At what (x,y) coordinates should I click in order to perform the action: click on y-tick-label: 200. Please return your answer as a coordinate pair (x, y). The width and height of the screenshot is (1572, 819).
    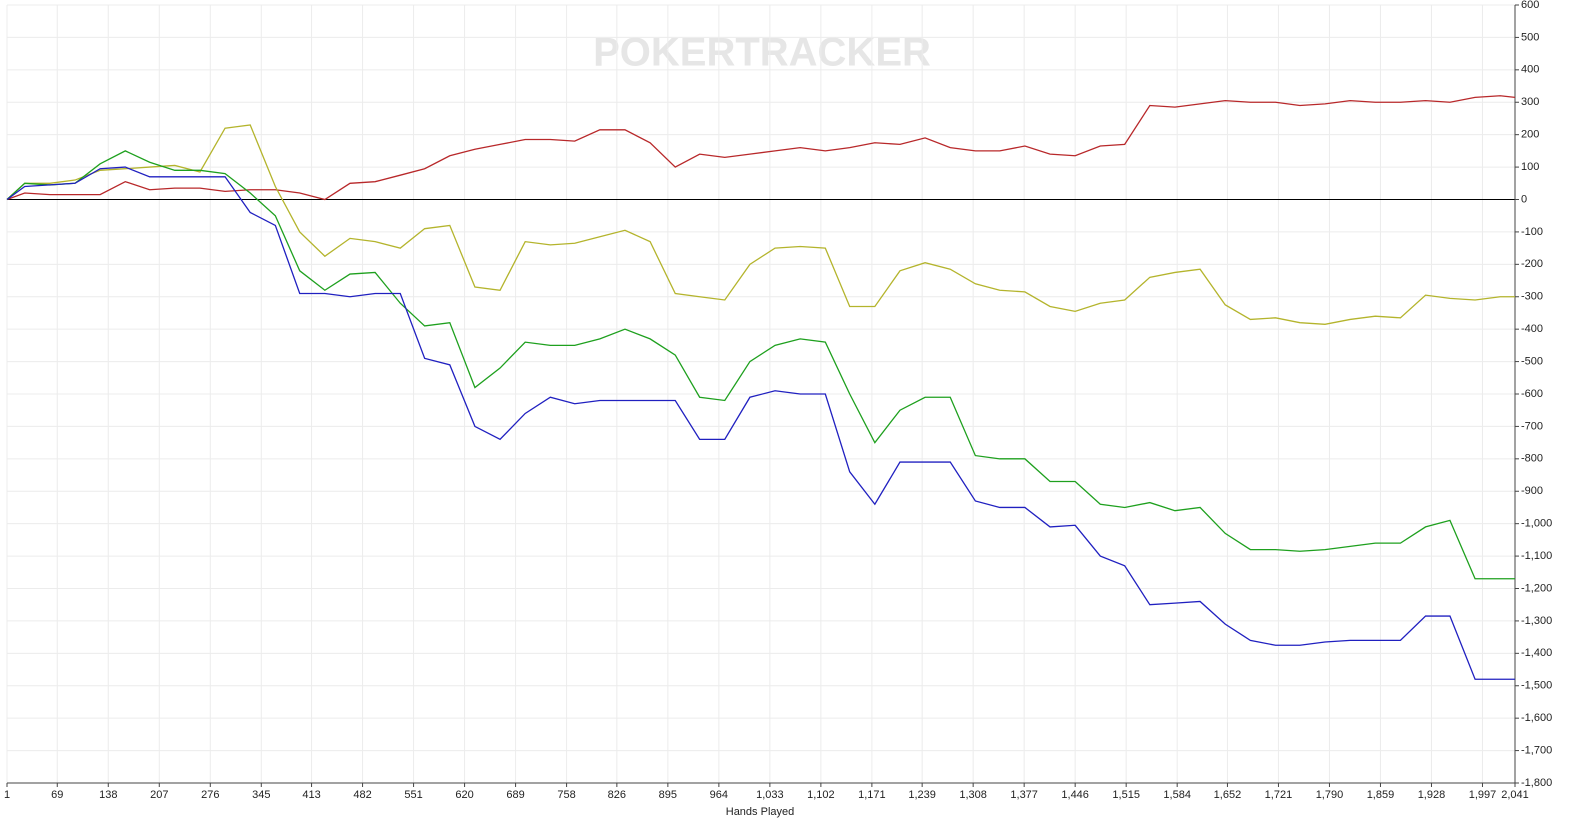
    Looking at the image, I should click on (1530, 135).